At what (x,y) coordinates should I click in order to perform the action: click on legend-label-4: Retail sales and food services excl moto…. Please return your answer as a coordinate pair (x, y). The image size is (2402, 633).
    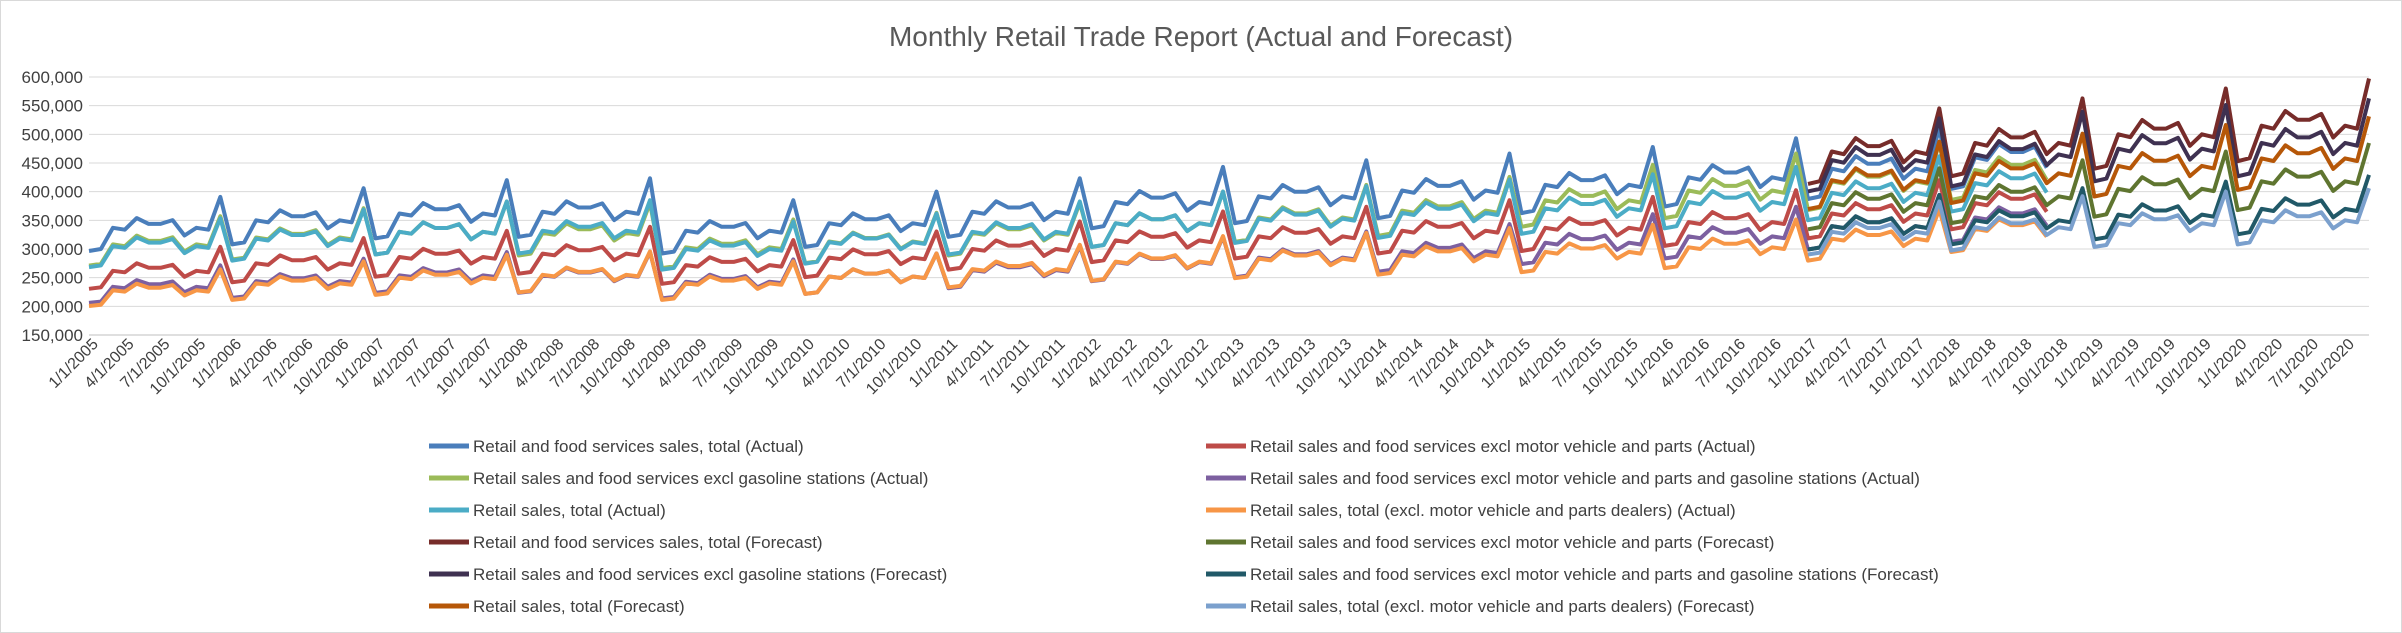
    Looking at the image, I should click on (1585, 478).